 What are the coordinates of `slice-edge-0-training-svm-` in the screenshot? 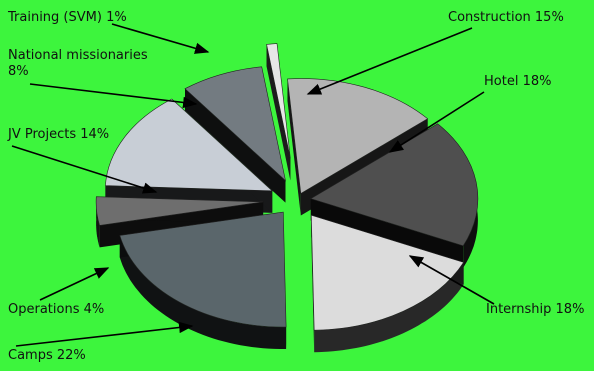 It's located at (278, 112).